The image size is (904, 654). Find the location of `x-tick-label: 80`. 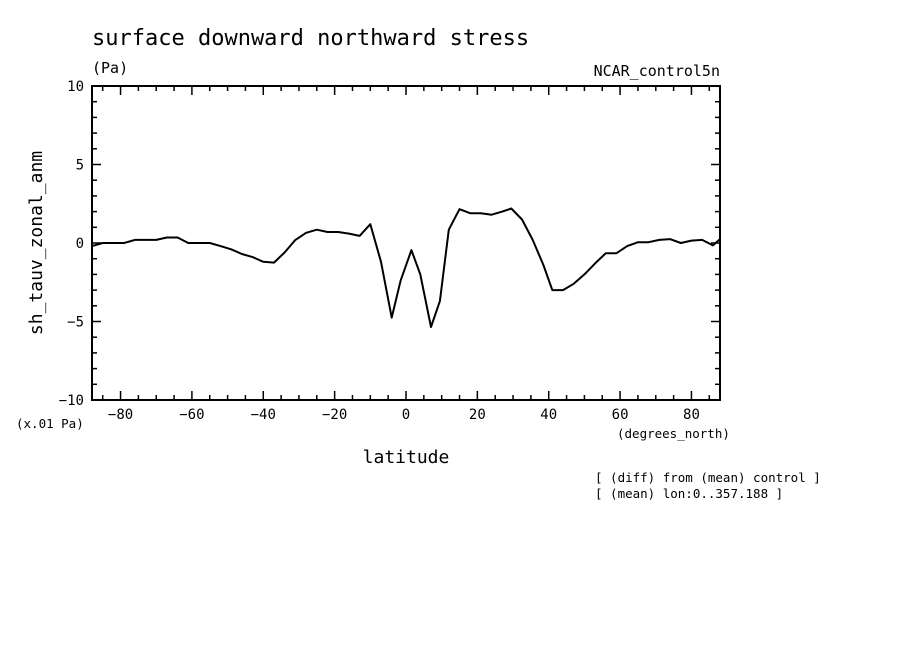

x-tick-label: 80 is located at coordinates (691, 415).